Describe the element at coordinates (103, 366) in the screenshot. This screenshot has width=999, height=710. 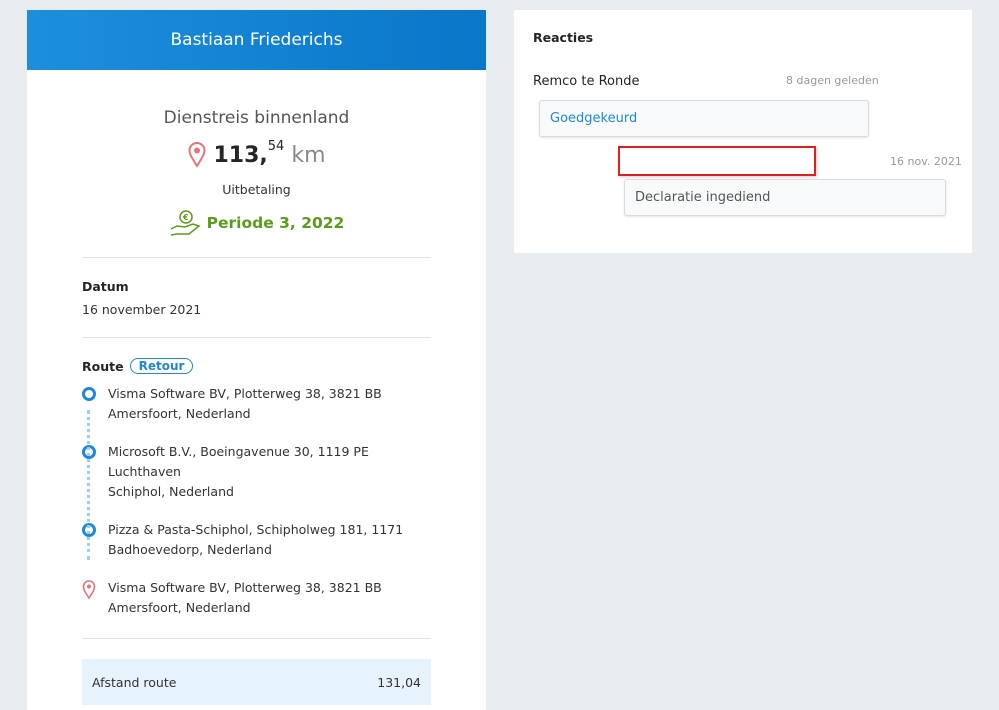
I see `route-label: Route` at that location.